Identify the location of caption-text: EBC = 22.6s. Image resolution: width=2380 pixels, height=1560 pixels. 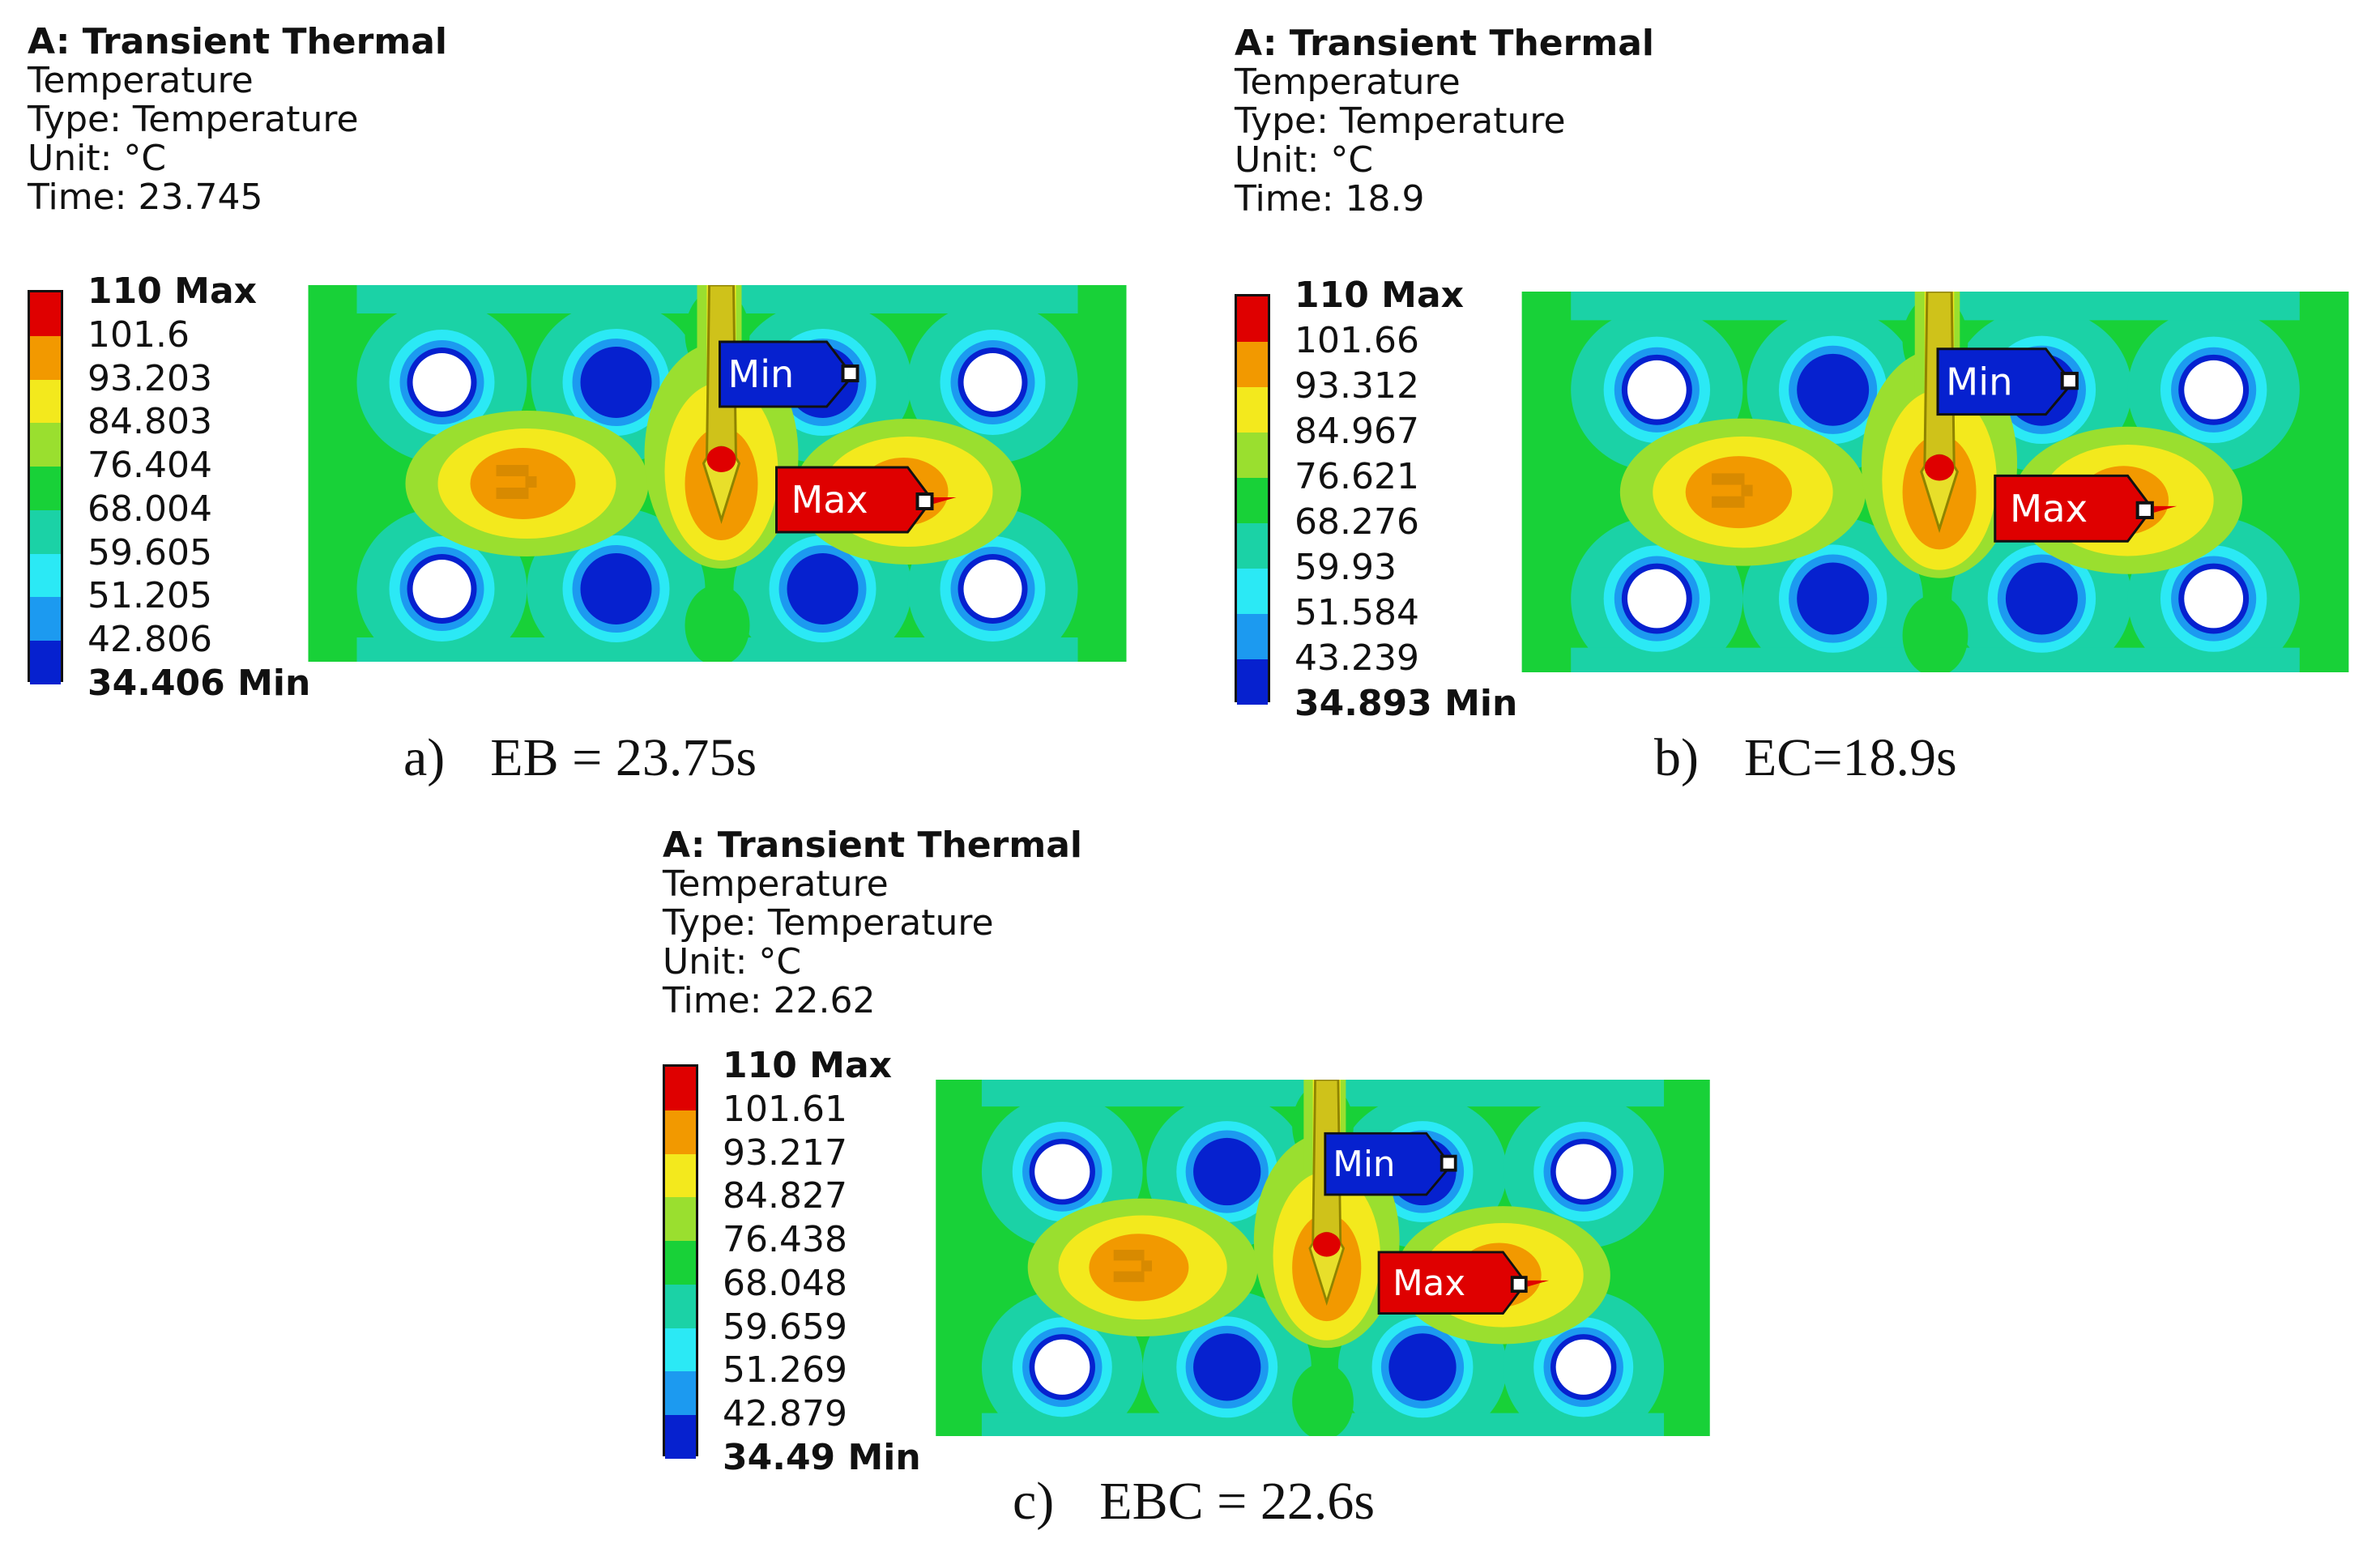
(1237, 1501).